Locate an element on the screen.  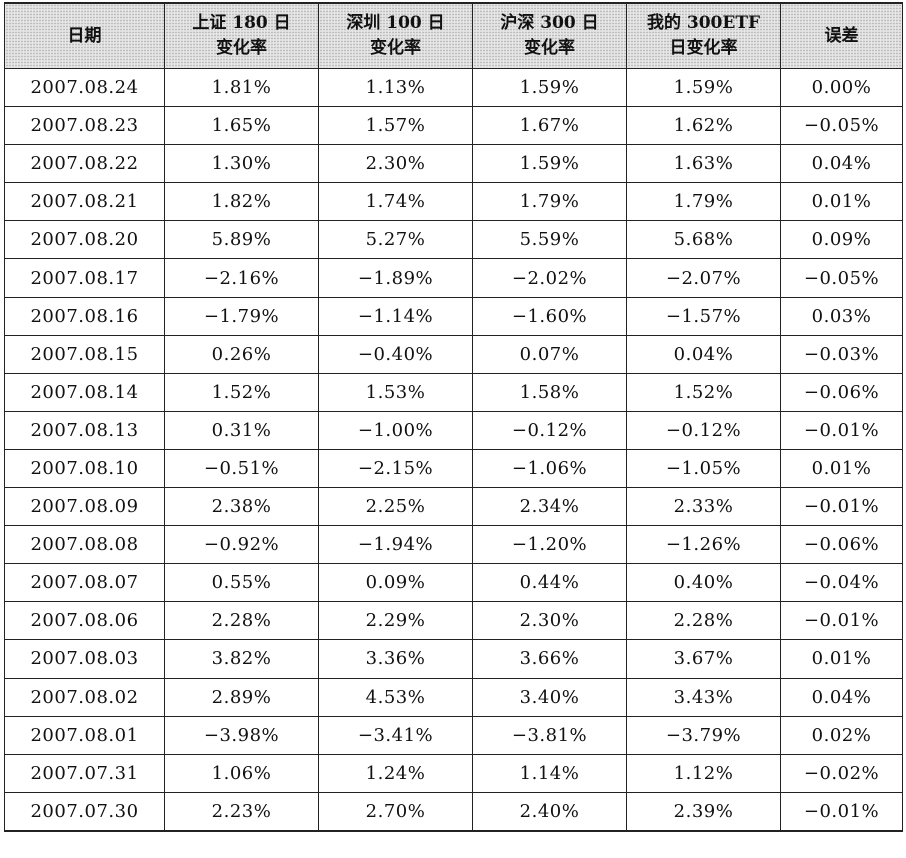
table-row: 2007.08.16 −1.79% −1.14% −1.60% −1.57% 0.03% is located at coordinates (453, 316).